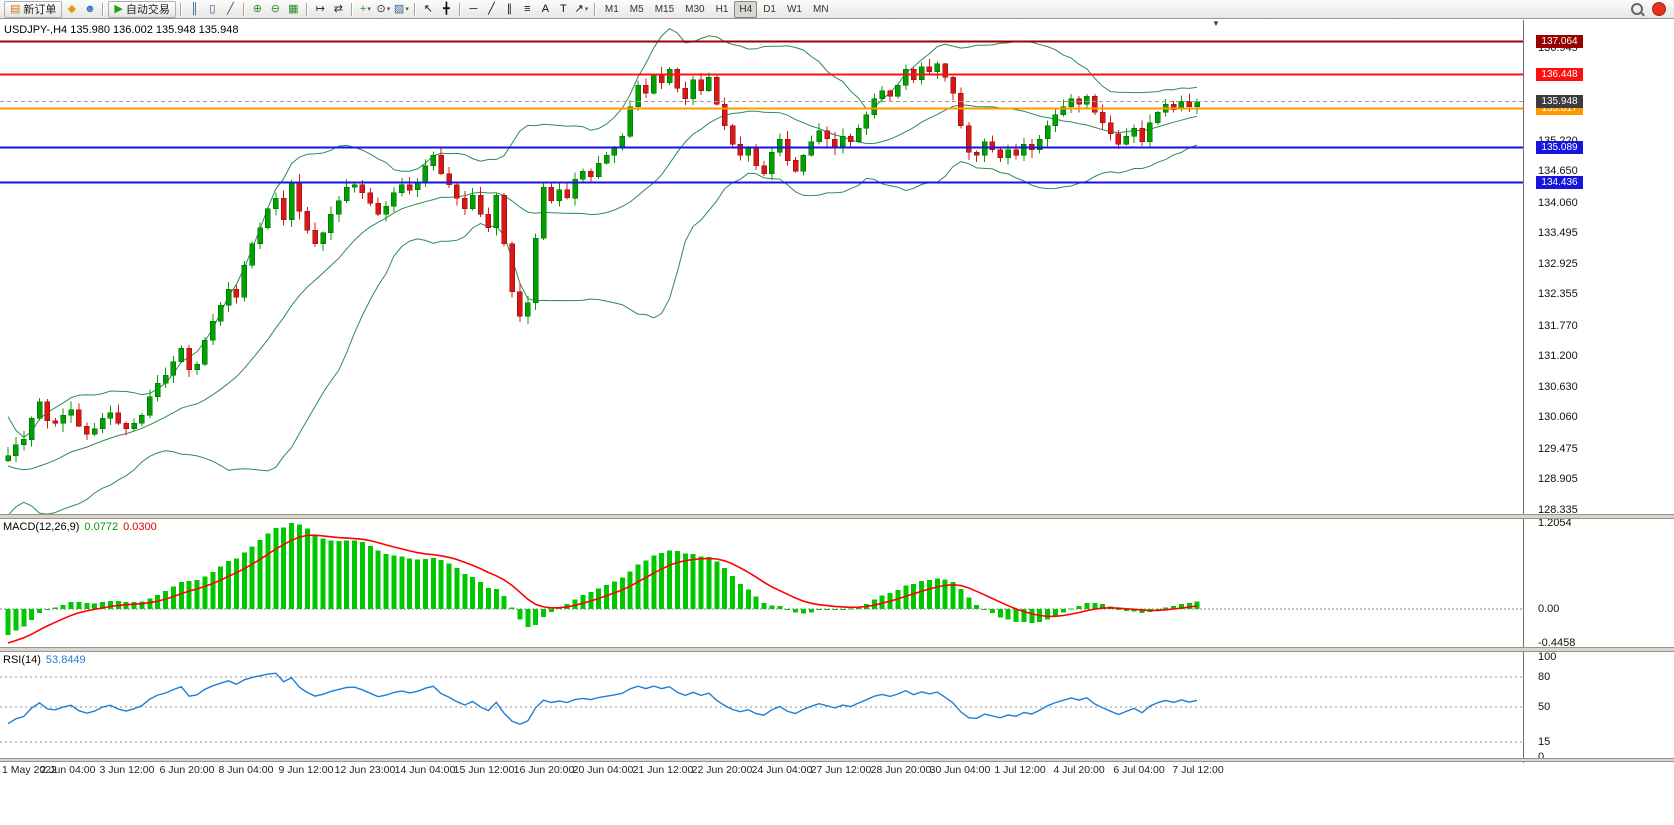 This screenshot has height=825, width=1674. I want to click on channel-button: ∥, so click(509, 9).